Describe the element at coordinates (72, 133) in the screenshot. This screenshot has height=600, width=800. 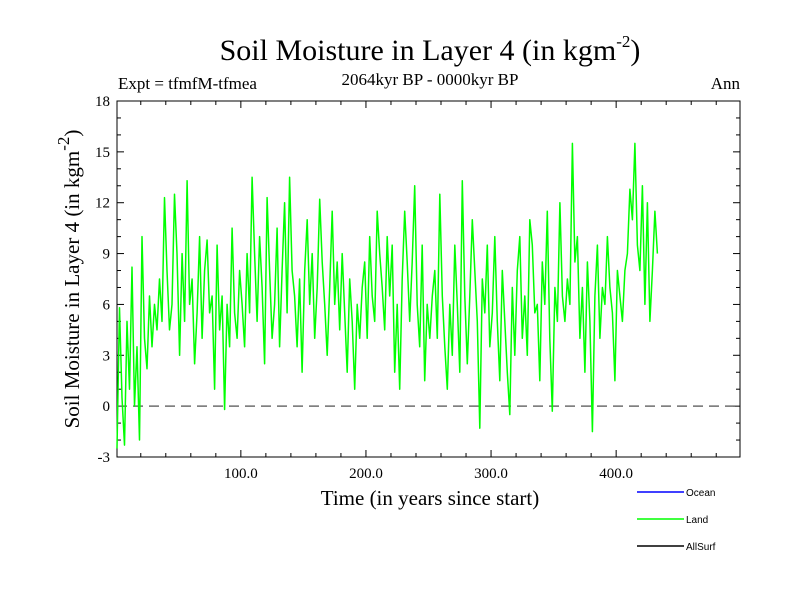
I see `y-axis-label-close: )` at that location.